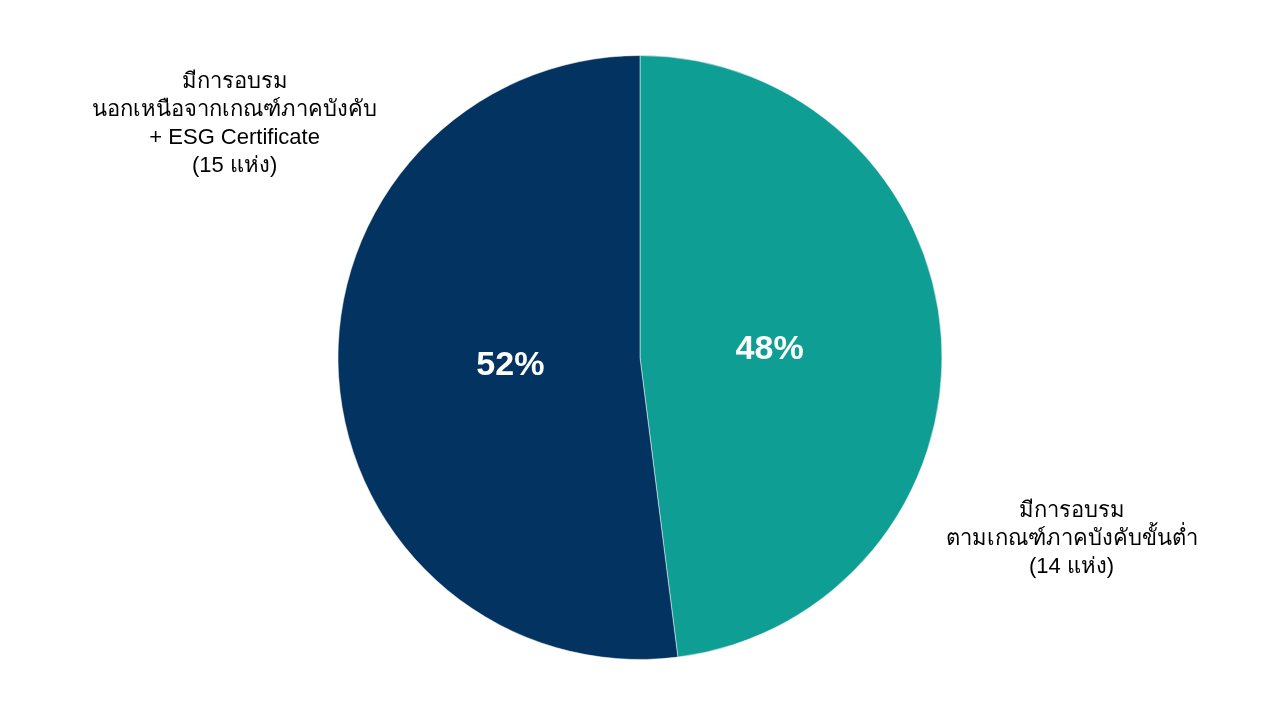  What do you see at coordinates (769, 346) in the screenshot?
I see `data-label: 48%` at bounding box center [769, 346].